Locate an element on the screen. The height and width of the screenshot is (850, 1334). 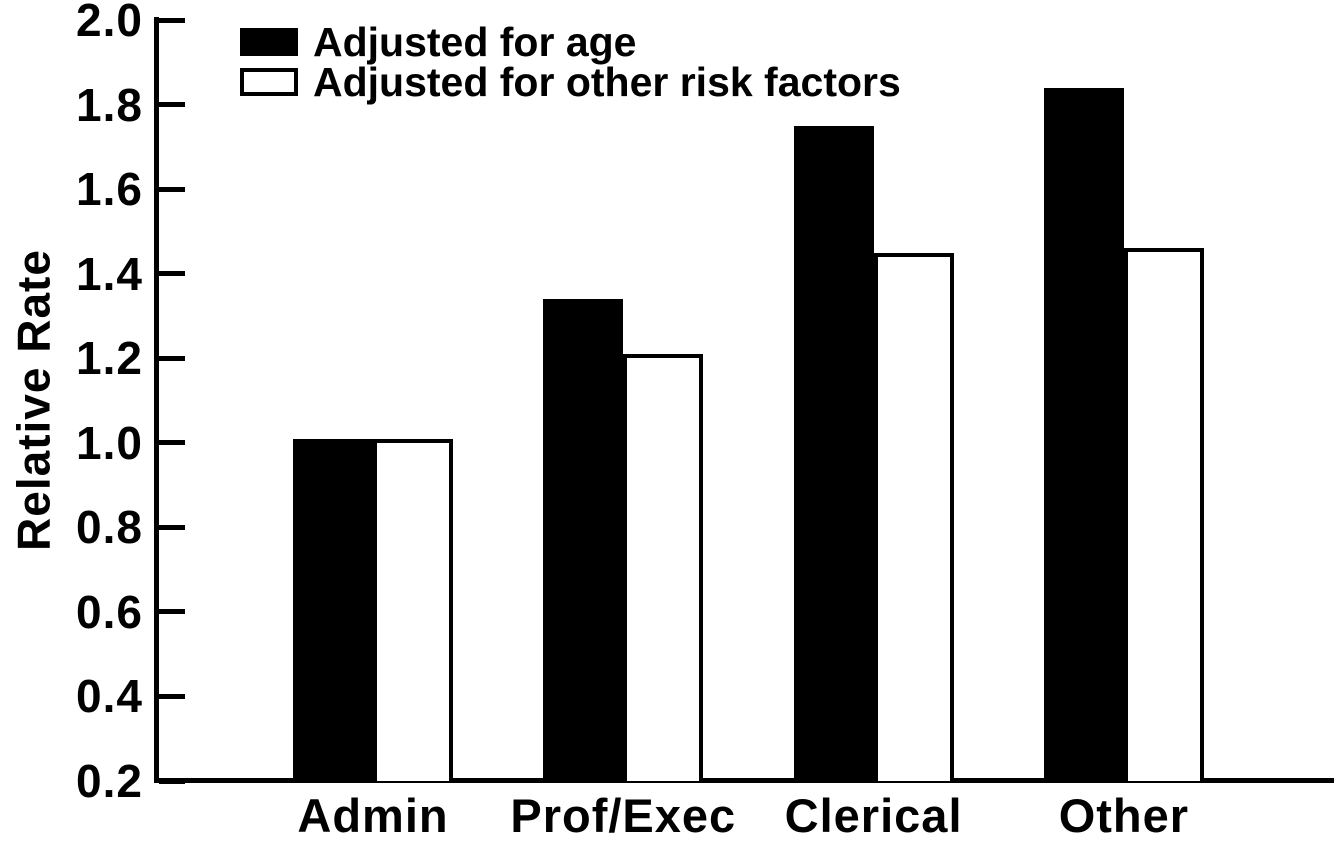
bar-admin-age is located at coordinates (333, 609).